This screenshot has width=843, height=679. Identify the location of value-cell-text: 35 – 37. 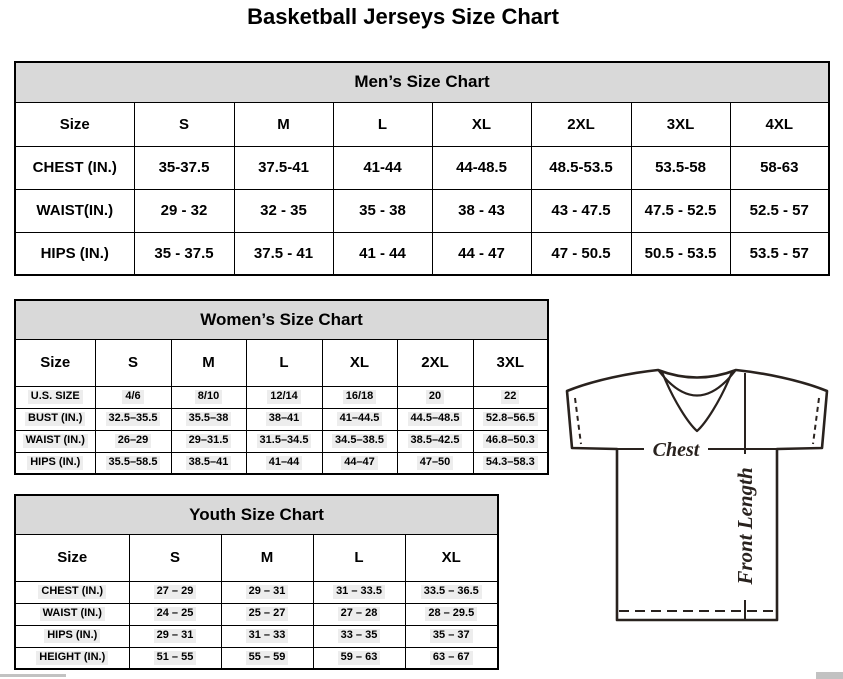
(451, 636).